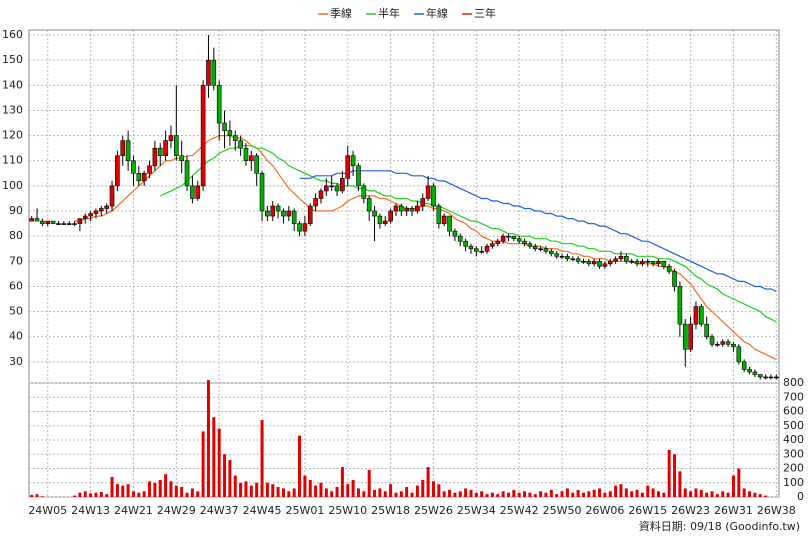 Image resolution: width=808 pixels, height=540 pixels. What do you see at coordinates (793, 382) in the screenshot?
I see `y2-tick-label: 800` at bounding box center [793, 382].